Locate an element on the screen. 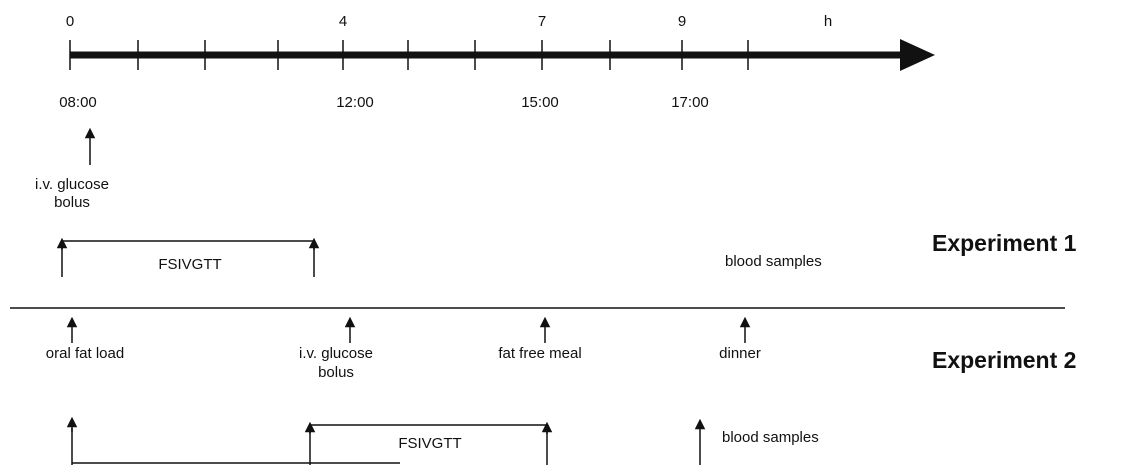 This screenshot has width=1134, height=470. event-label: fat free meal is located at coordinates (539, 353).